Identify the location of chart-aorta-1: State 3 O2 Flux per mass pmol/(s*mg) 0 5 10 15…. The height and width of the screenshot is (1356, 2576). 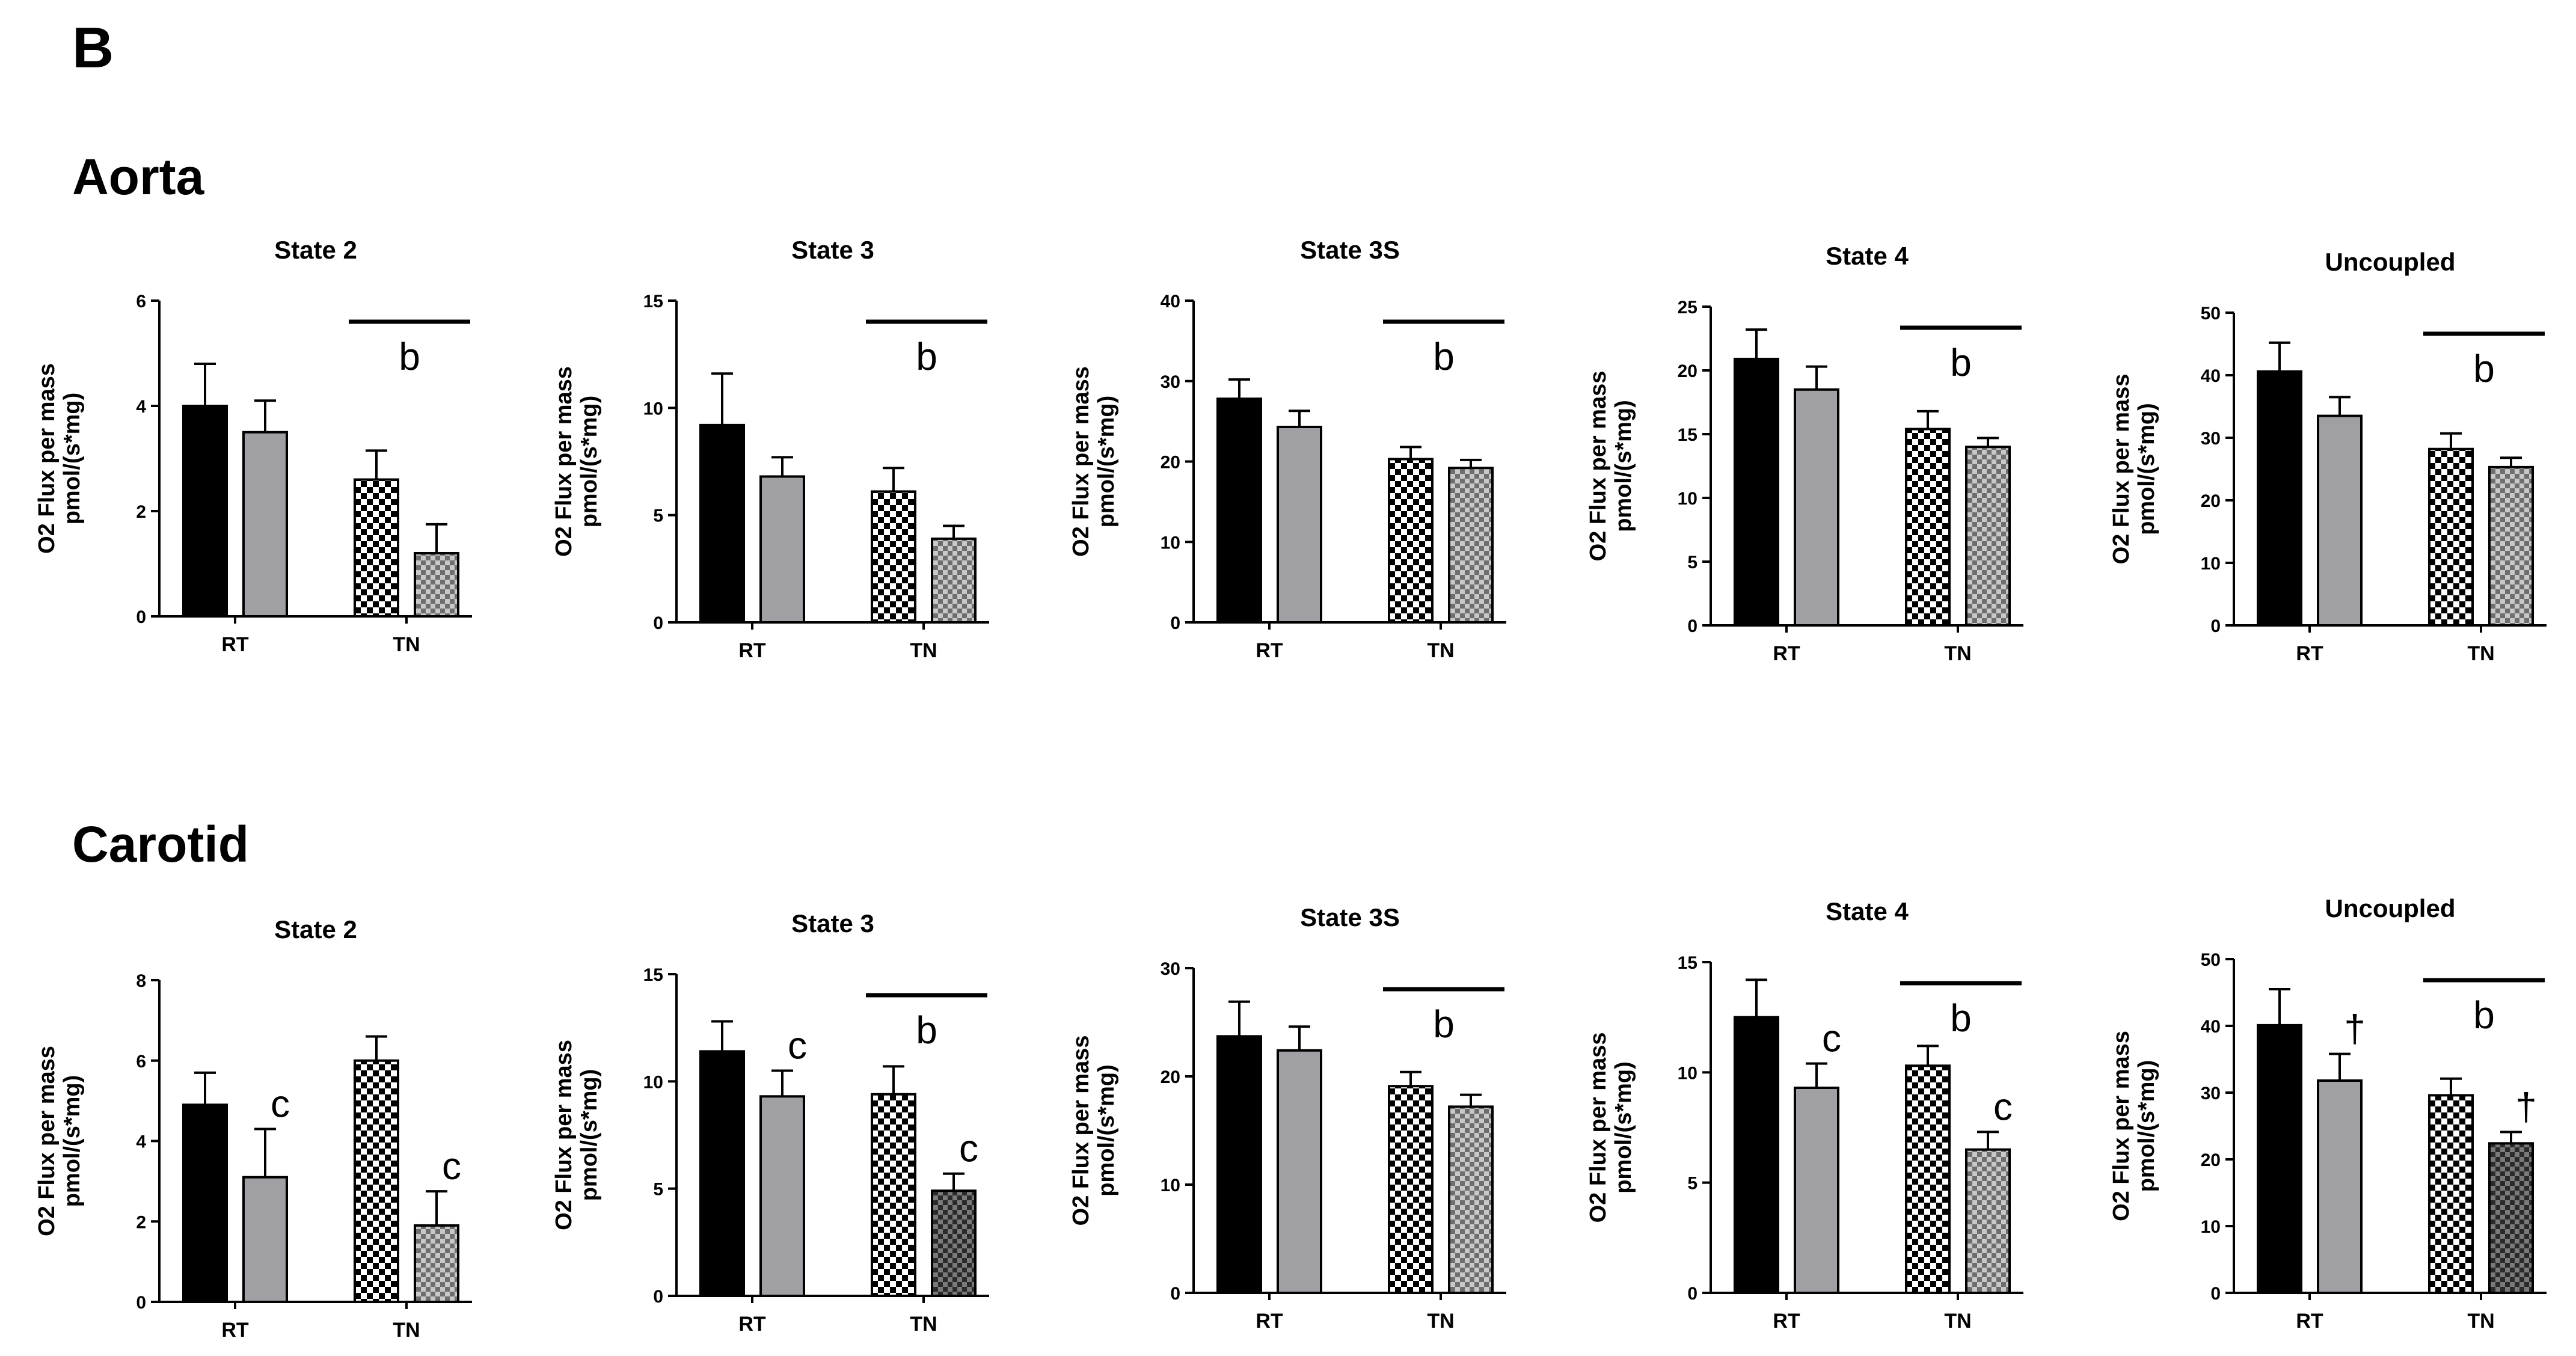
(770, 449).